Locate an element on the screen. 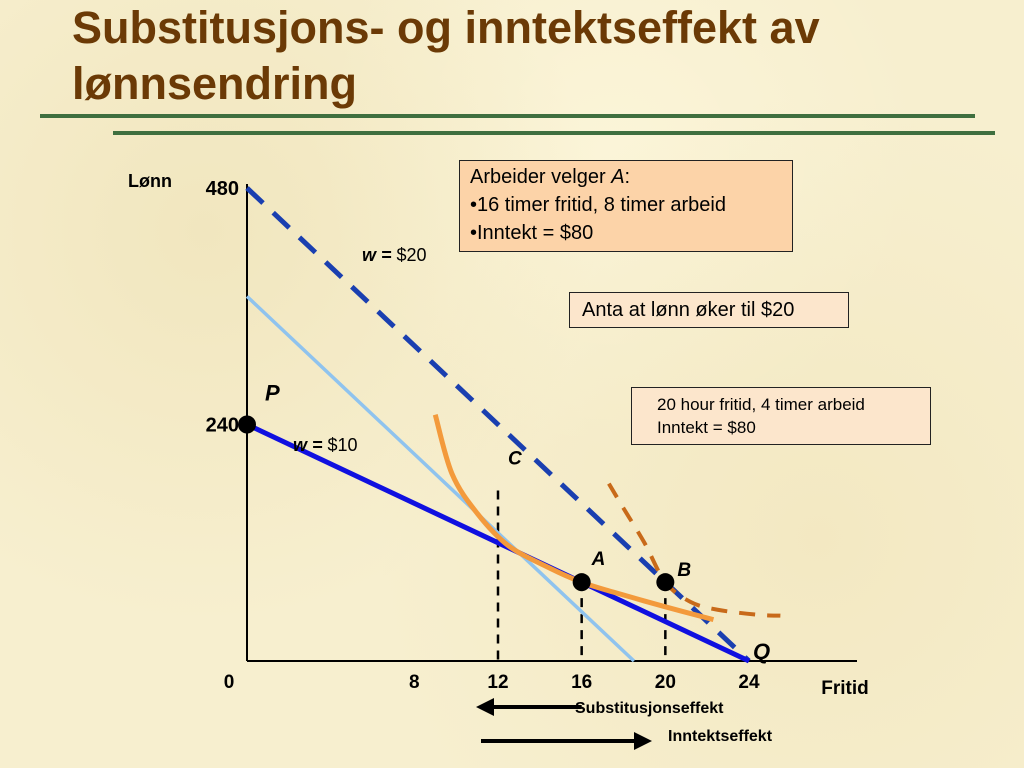 This screenshot has width=1024, height=768. point-a-label: A is located at coordinates (598, 559).